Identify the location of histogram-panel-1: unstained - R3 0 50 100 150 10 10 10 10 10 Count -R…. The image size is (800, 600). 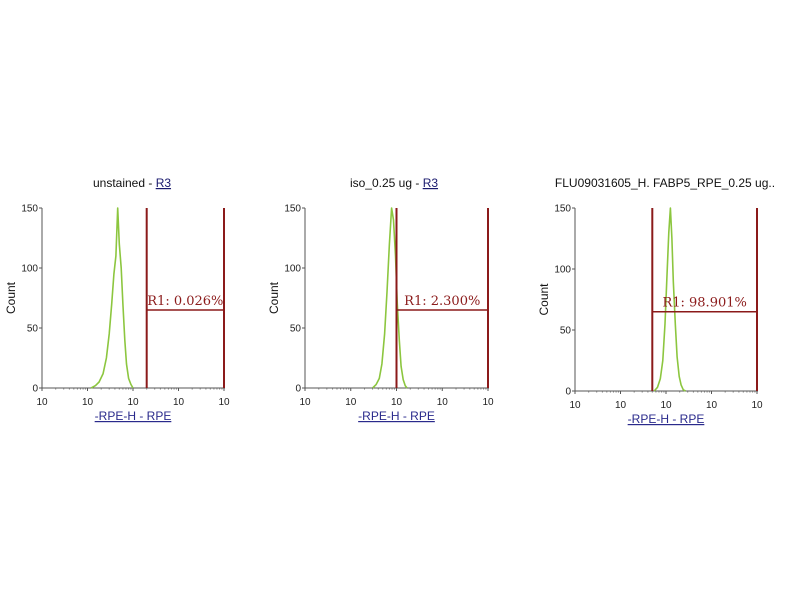
(117, 299).